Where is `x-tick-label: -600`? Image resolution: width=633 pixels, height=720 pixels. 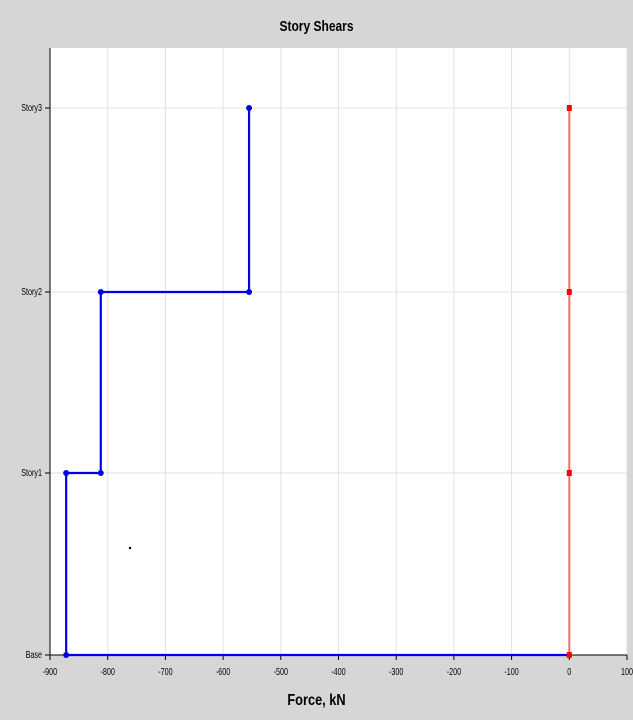 x-tick-label: -600 is located at coordinates (223, 671).